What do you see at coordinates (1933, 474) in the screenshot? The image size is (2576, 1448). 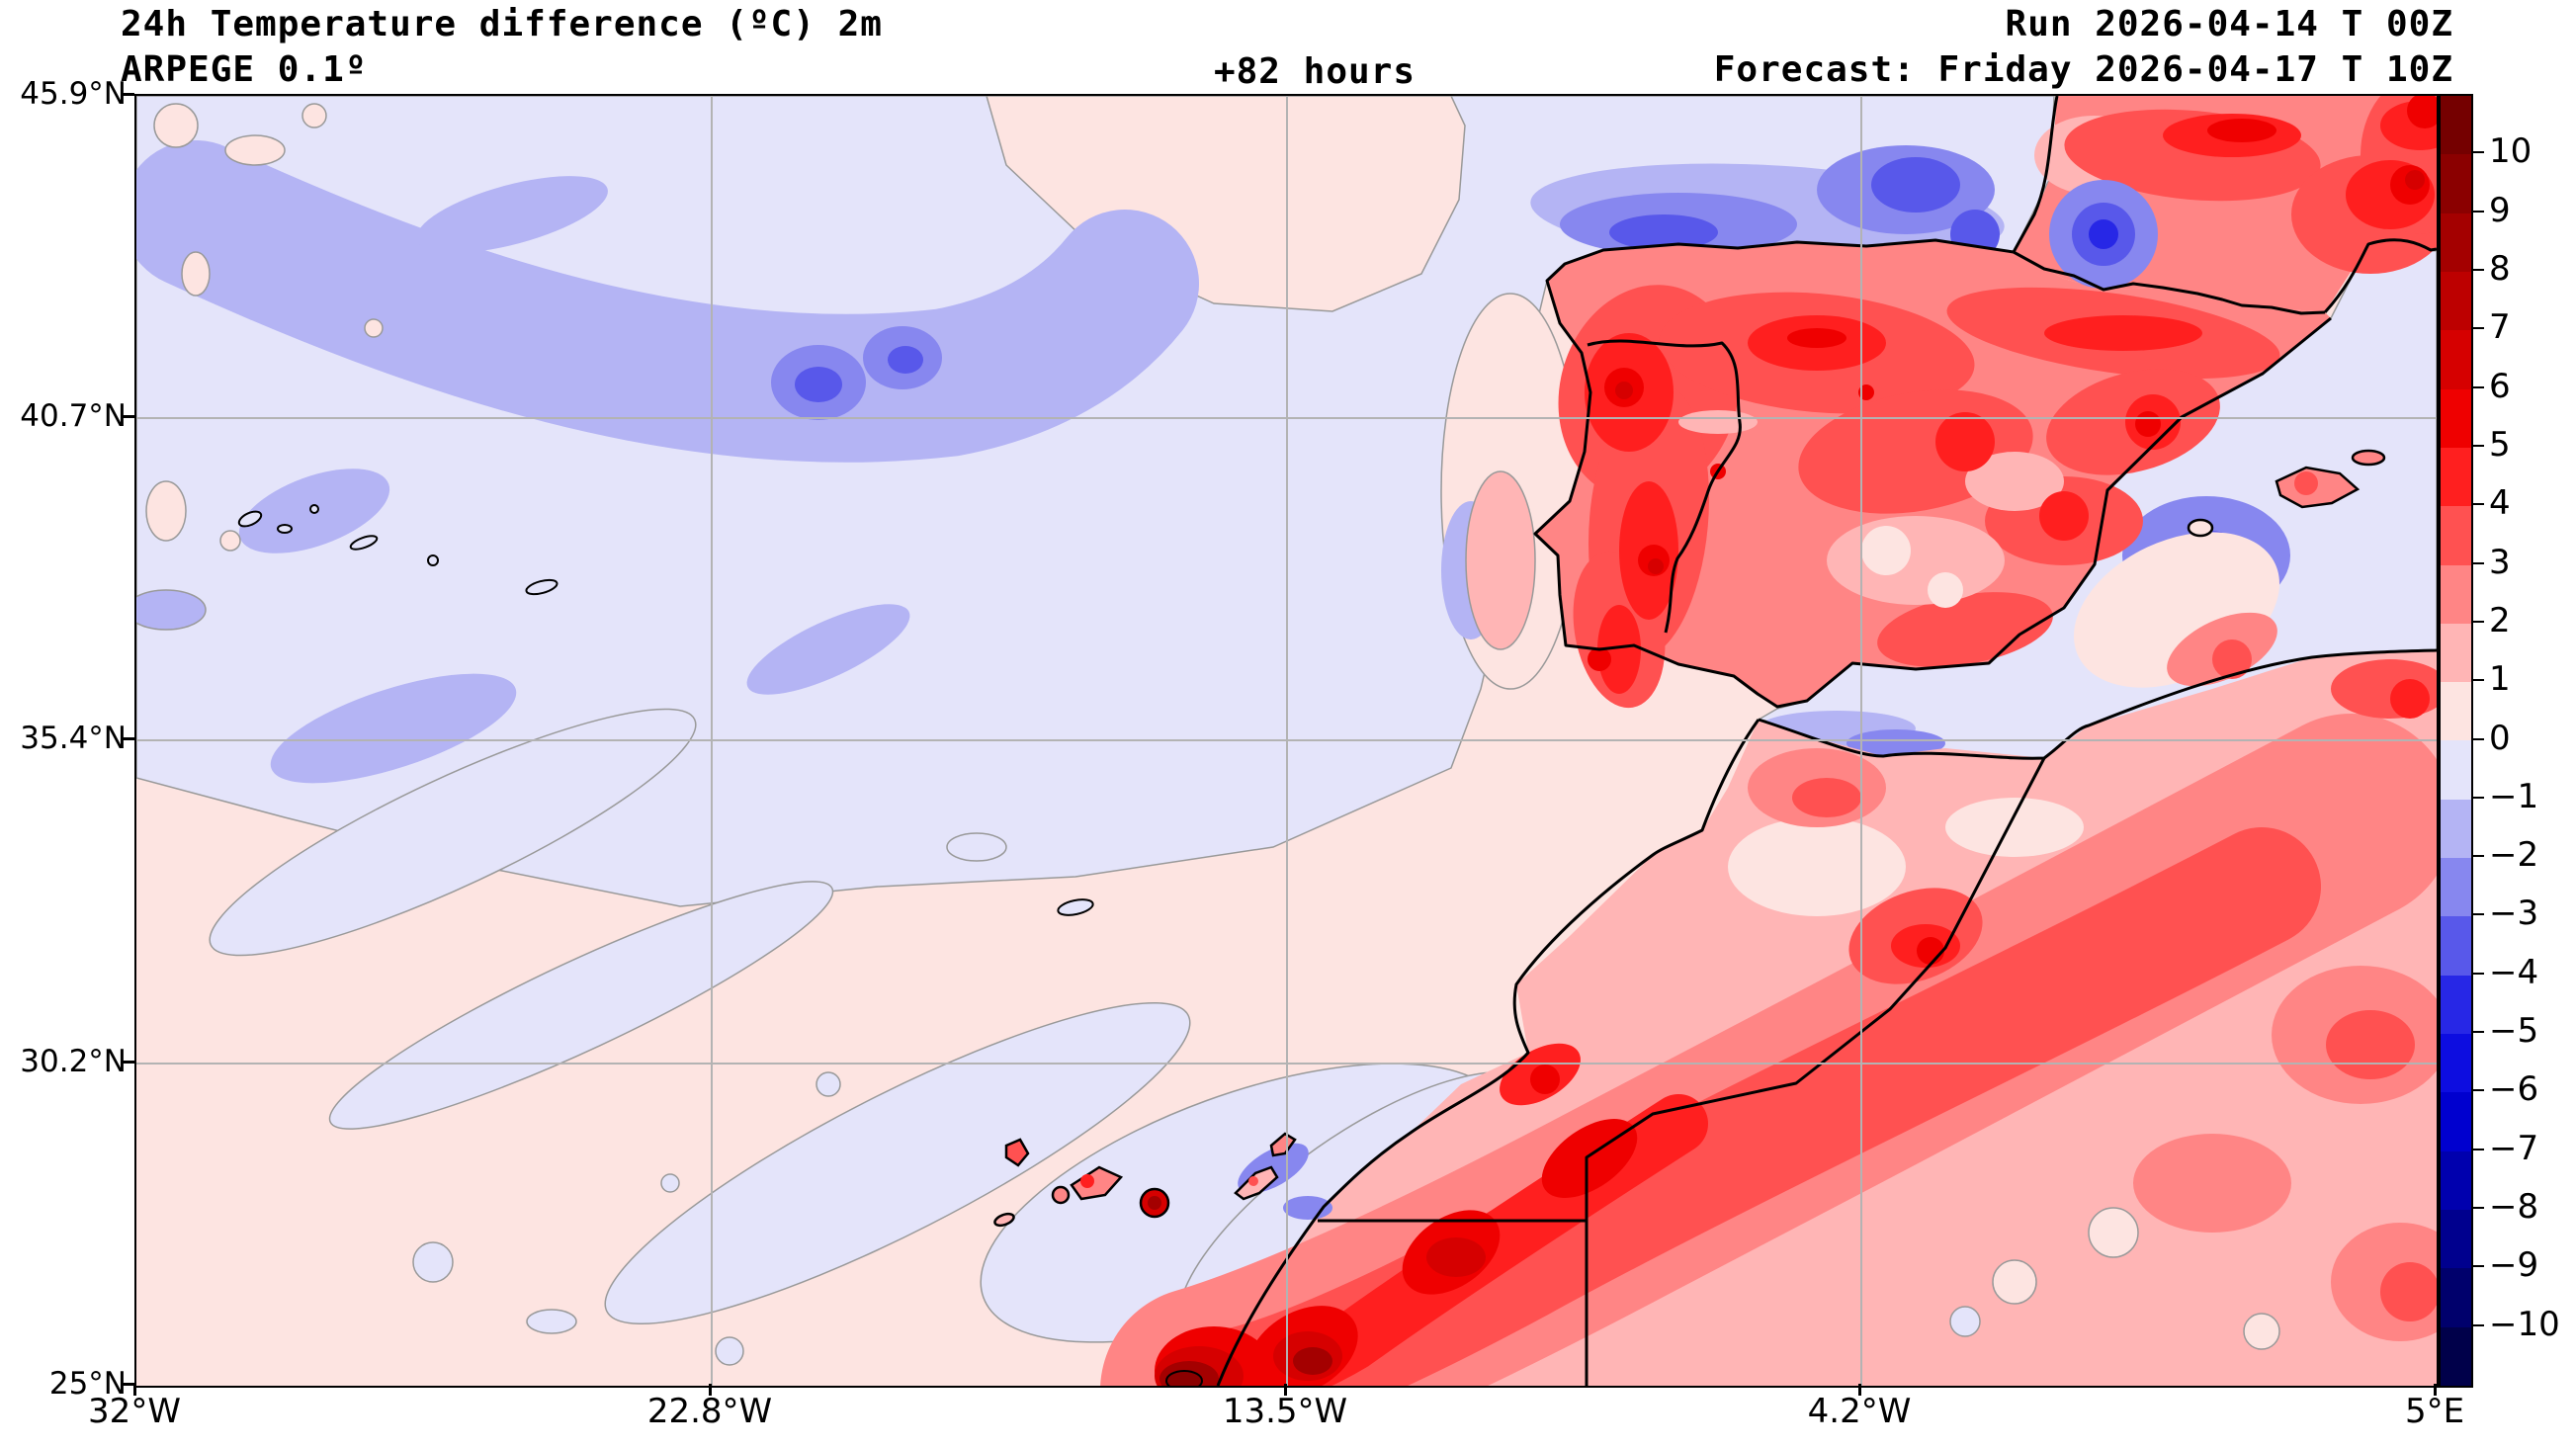 I see `iberia-land` at bounding box center [1933, 474].